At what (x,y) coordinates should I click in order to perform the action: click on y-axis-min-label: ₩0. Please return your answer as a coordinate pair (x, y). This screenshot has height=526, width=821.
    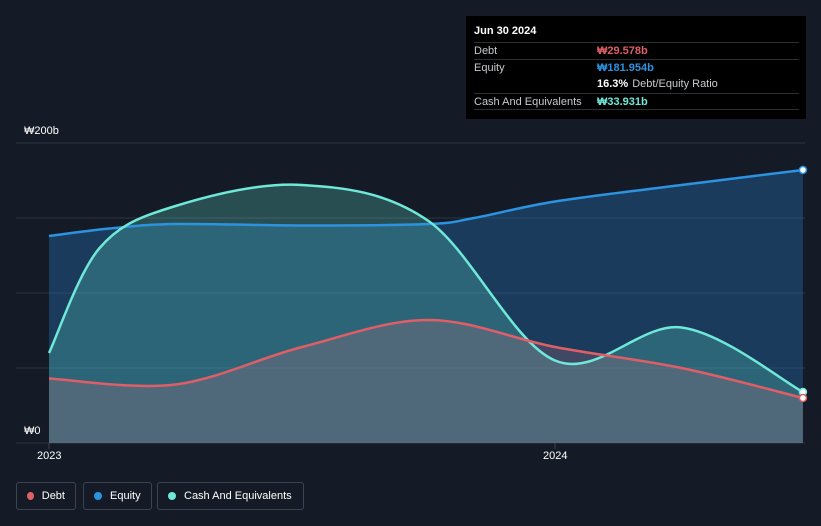
    Looking at the image, I should click on (32, 431).